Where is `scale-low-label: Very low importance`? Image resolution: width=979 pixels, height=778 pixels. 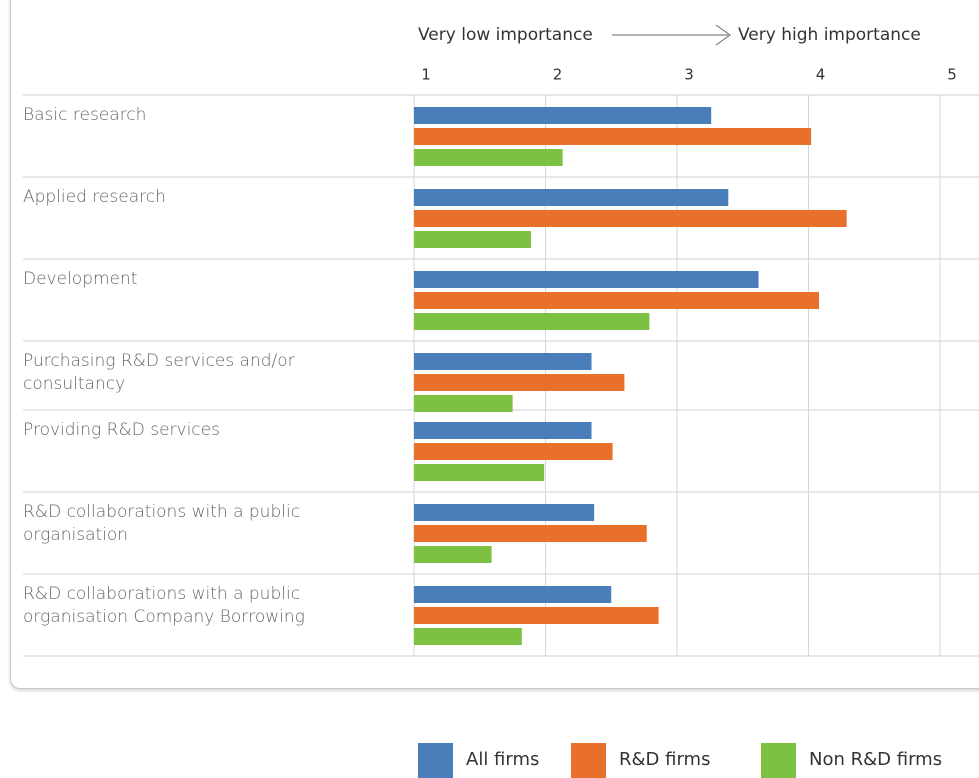
scale-low-label: Very low importance is located at coordinates (505, 35).